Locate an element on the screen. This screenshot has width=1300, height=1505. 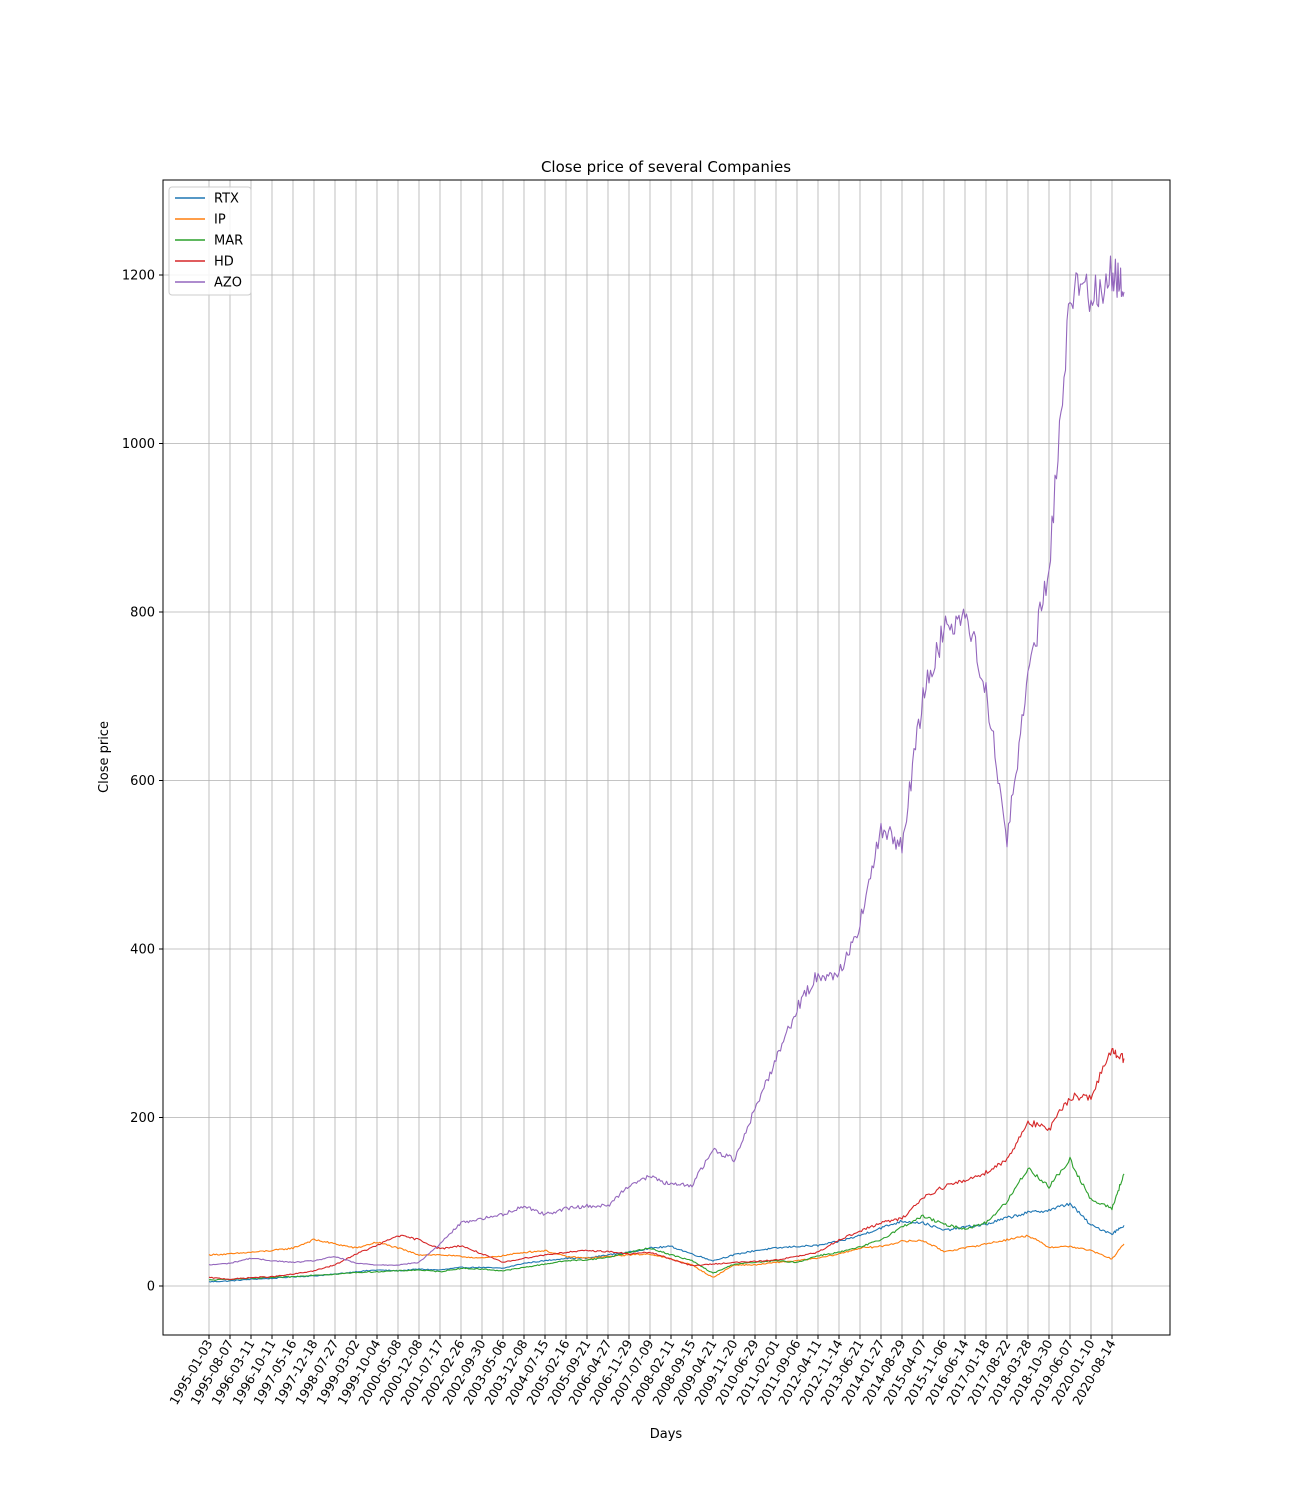
series-line-rtx is located at coordinates (666, 1242).